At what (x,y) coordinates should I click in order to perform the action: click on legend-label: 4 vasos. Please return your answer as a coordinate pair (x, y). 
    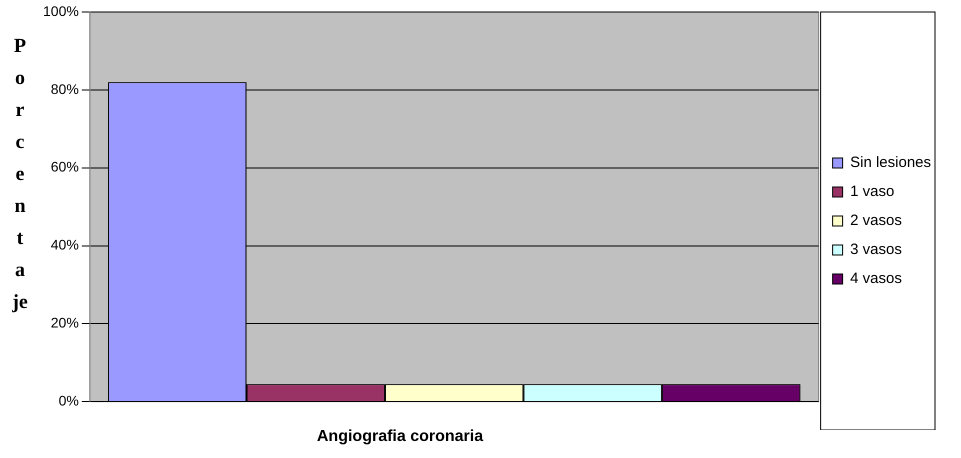
    Looking at the image, I should click on (876, 279).